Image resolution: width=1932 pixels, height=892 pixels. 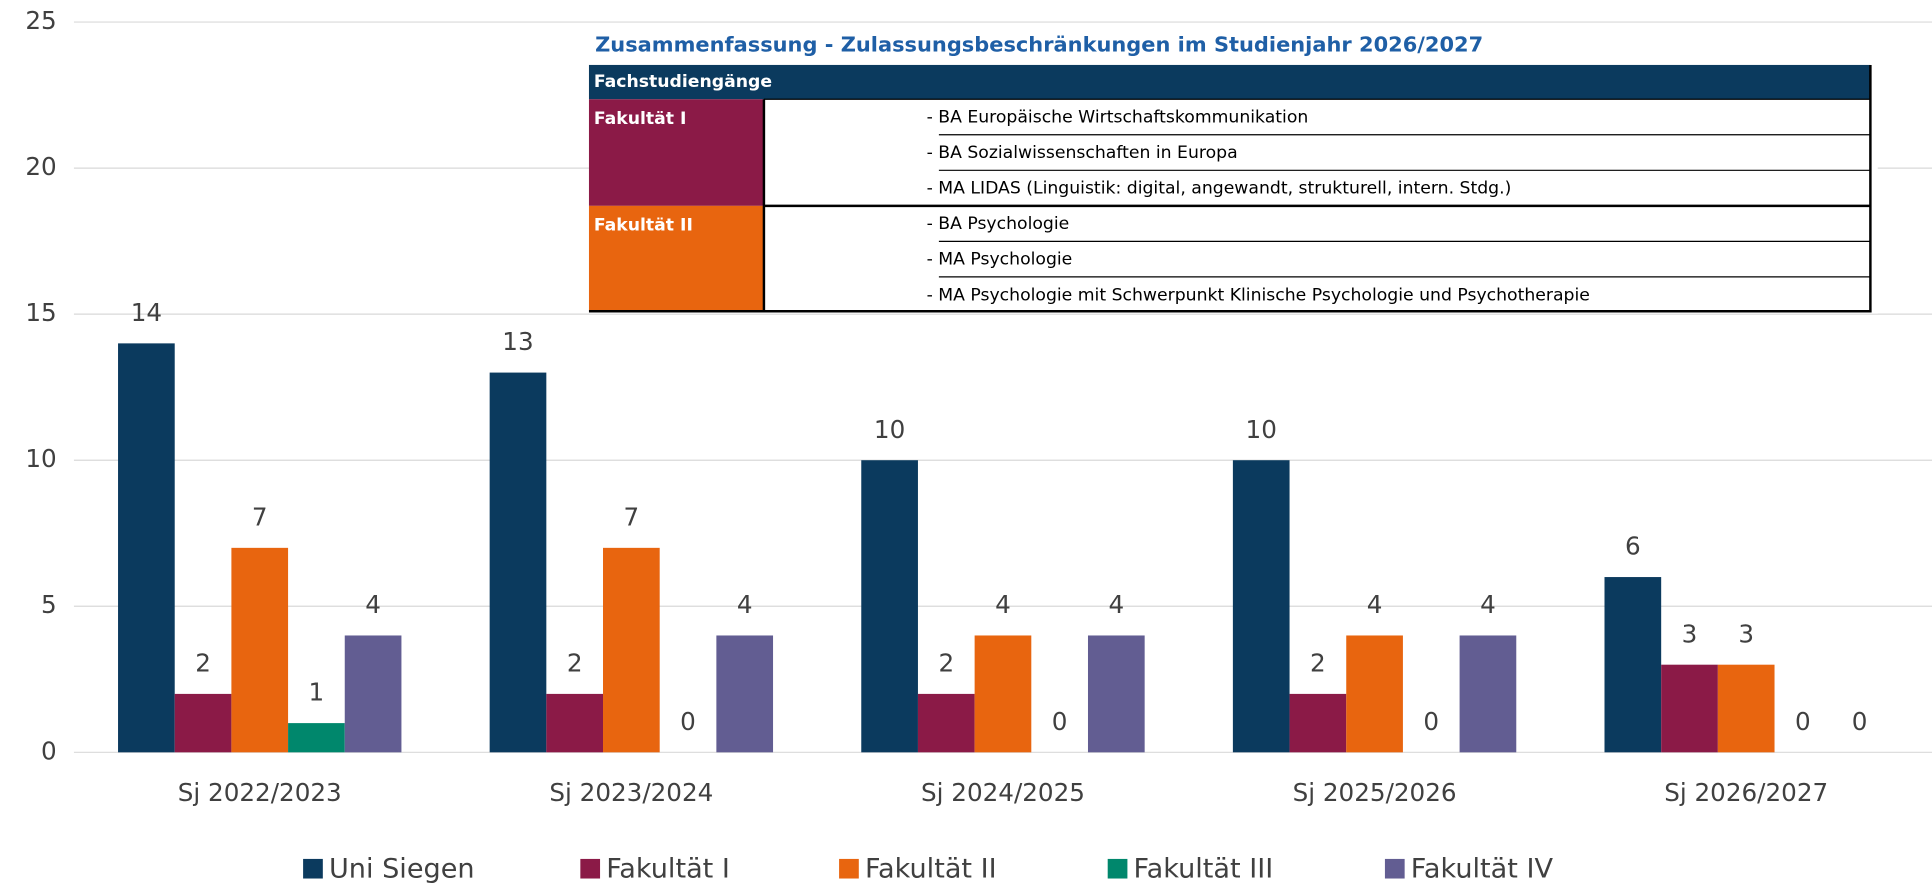 I want to click on inset-header, so click(x=1229, y=82).